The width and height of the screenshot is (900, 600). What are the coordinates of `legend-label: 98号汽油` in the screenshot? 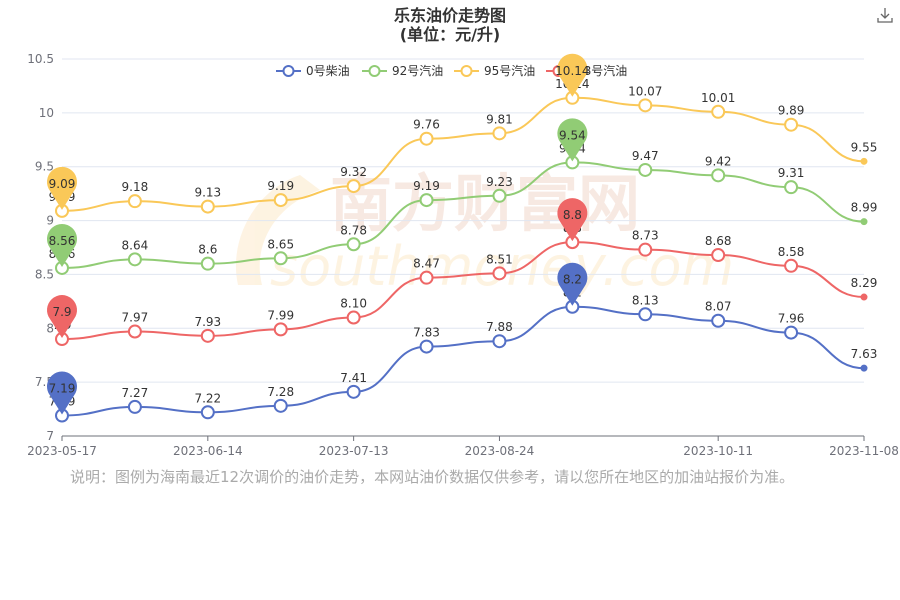 It's located at (601, 70).